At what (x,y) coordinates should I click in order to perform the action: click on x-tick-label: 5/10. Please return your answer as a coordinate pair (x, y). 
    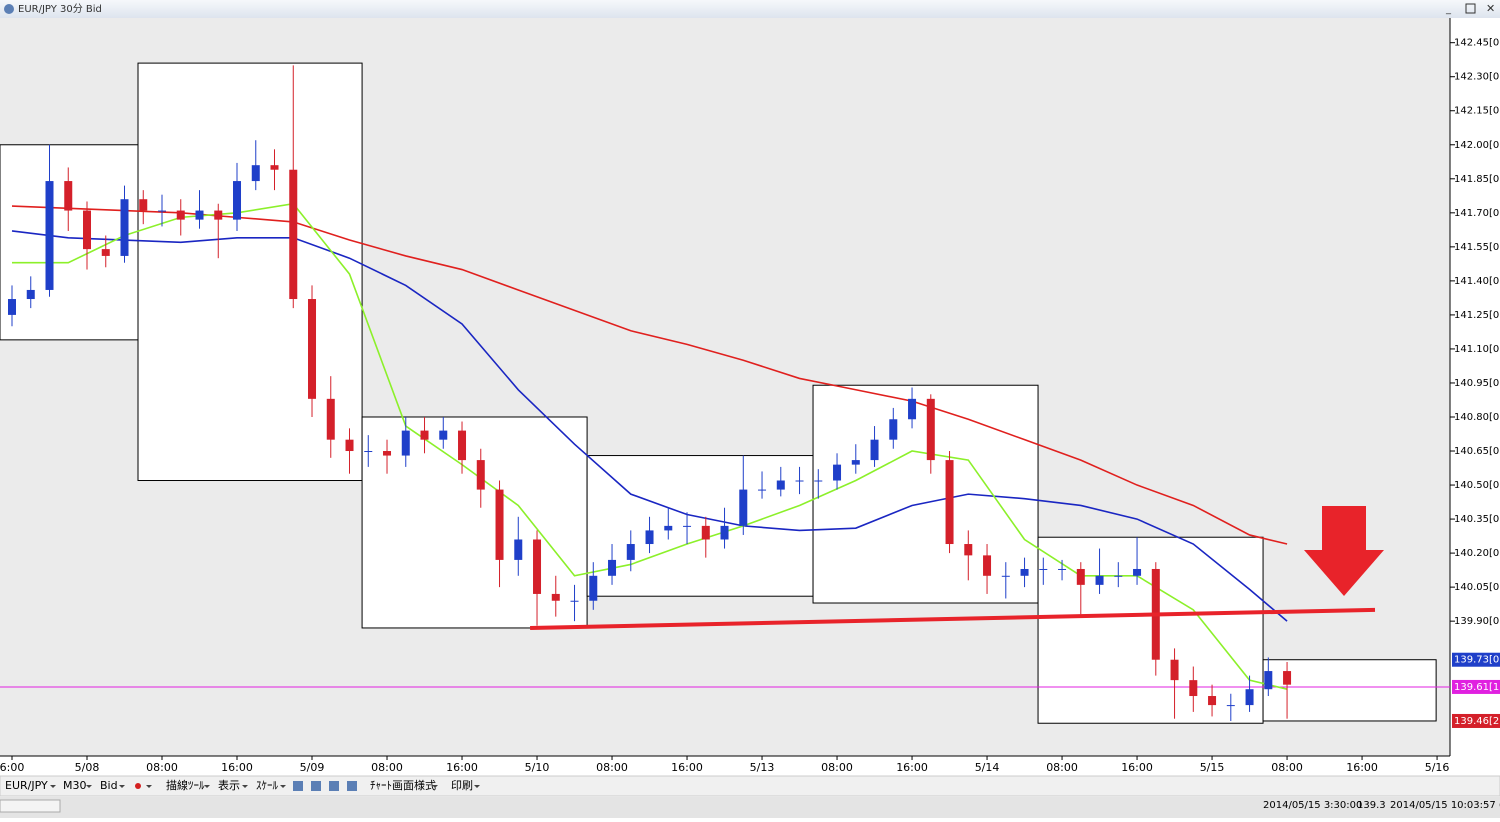
    Looking at the image, I should click on (537, 767).